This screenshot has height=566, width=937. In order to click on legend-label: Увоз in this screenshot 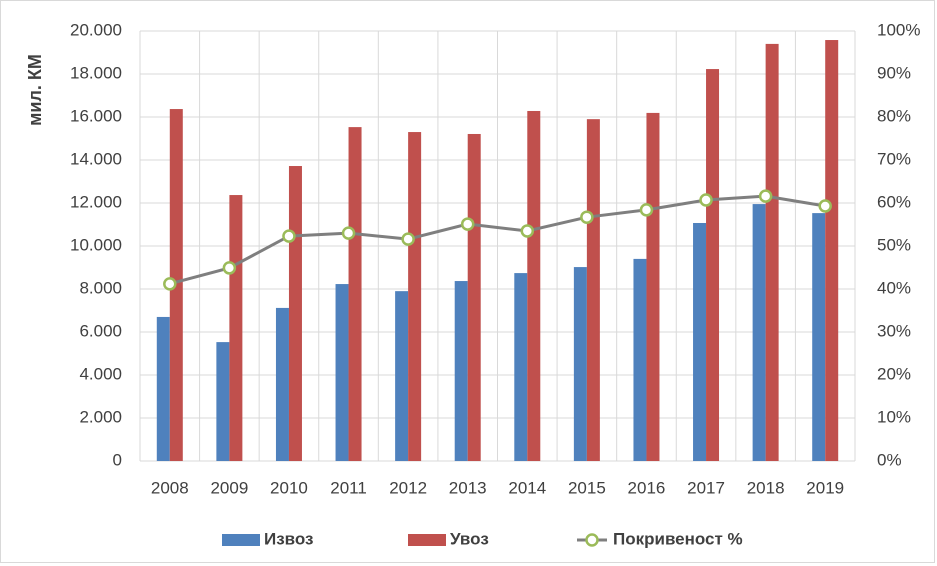, I will do `click(469, 538)`.